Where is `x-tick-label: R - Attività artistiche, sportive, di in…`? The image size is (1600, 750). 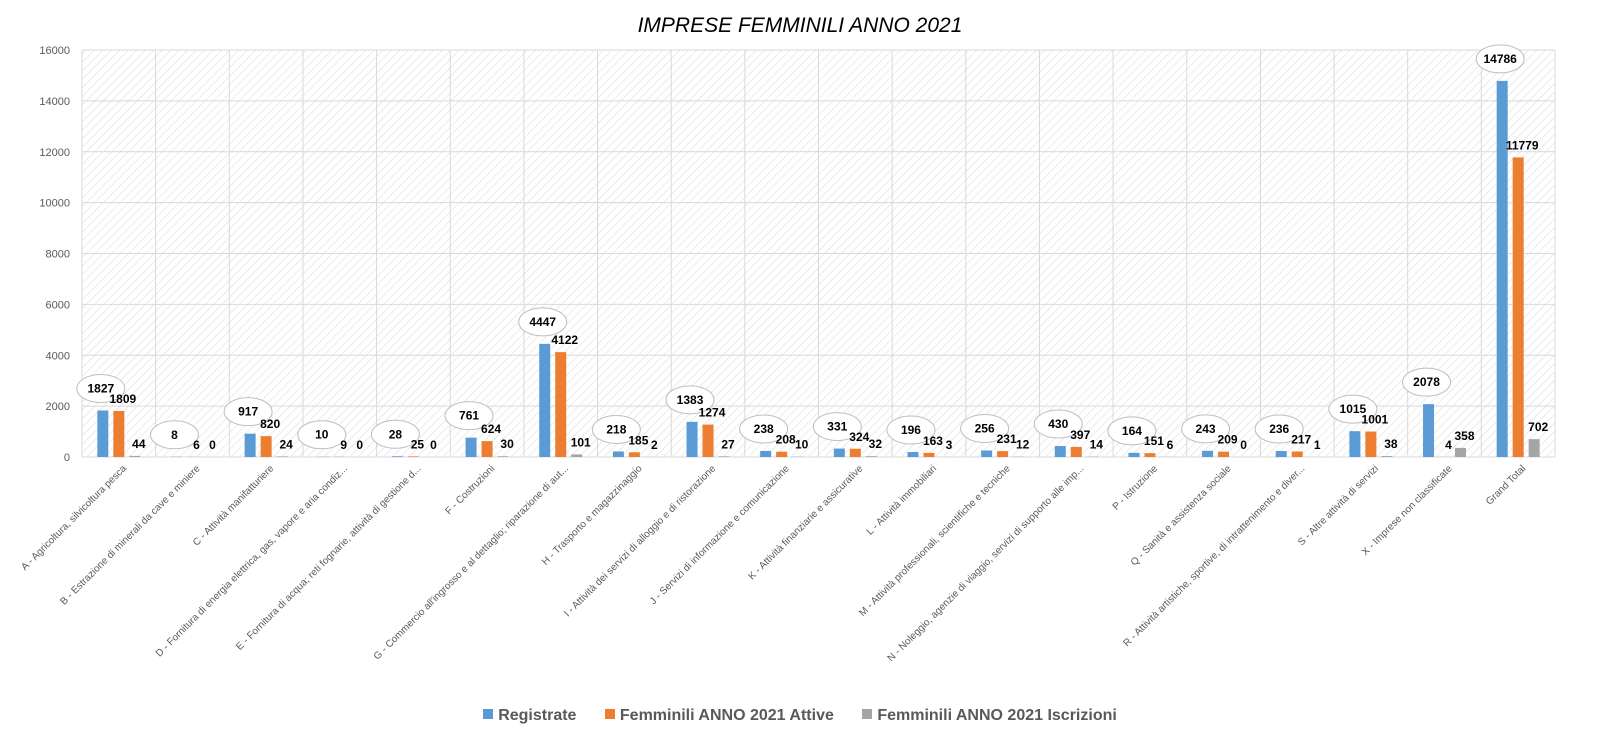 x-tick-label: R - Attività artistiche, sportive, di in… is located at coordinates (1215, 556).